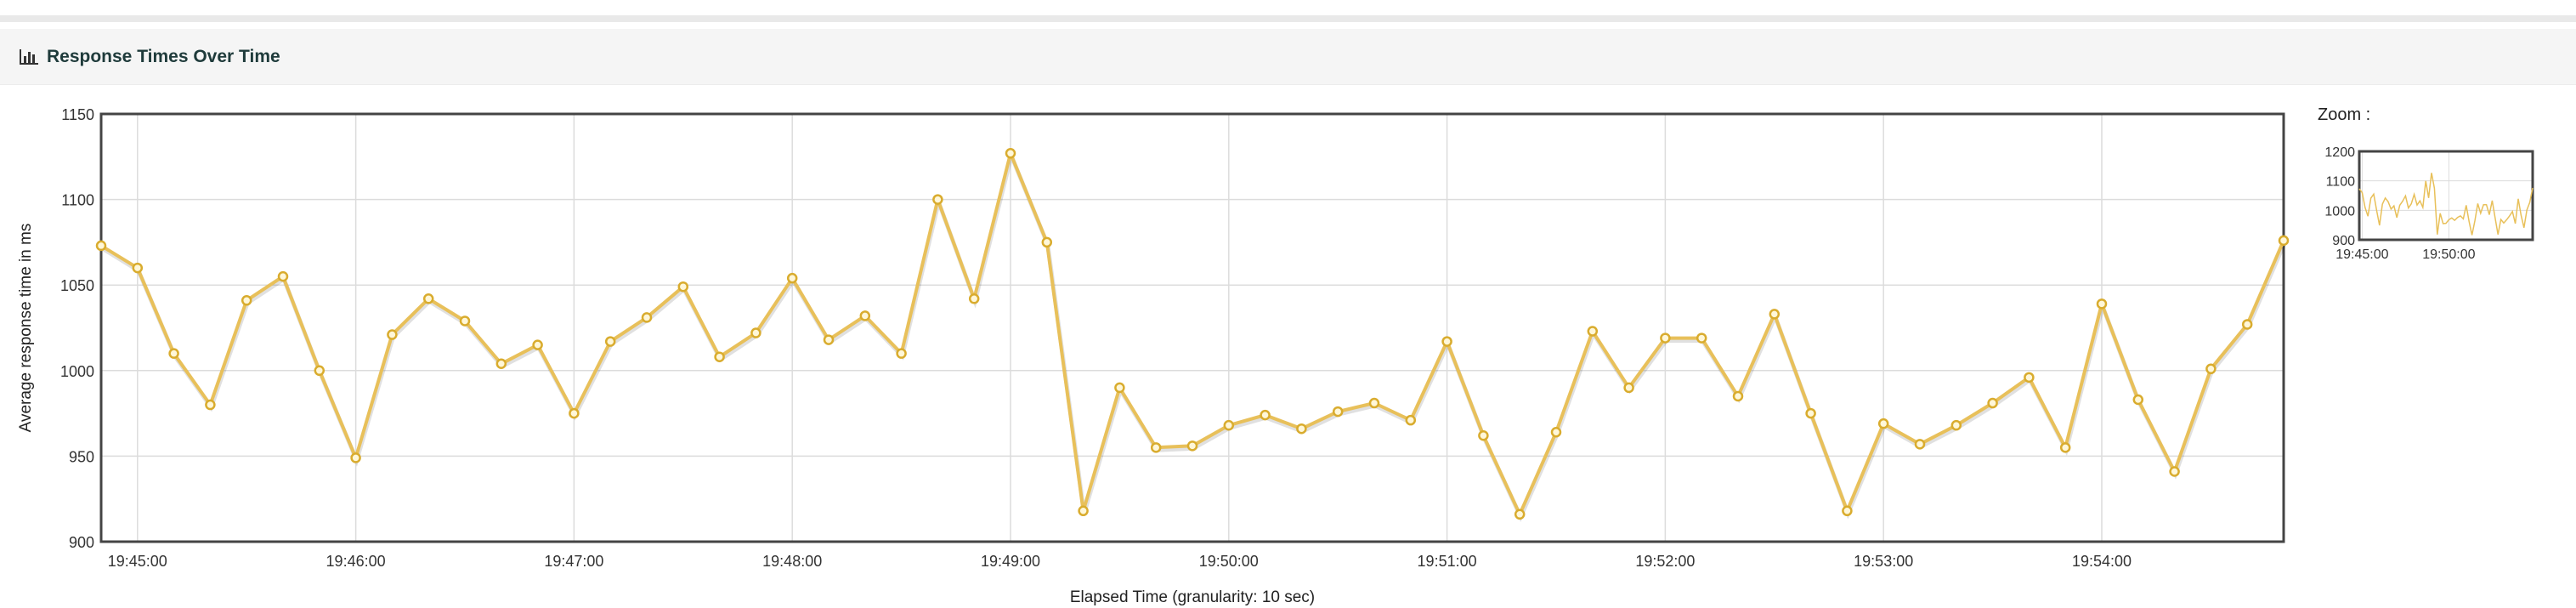 The width and height of the screenshot is (2576, 608). I want to click on x-tick-label: 19:48:00, so click(792, 561).